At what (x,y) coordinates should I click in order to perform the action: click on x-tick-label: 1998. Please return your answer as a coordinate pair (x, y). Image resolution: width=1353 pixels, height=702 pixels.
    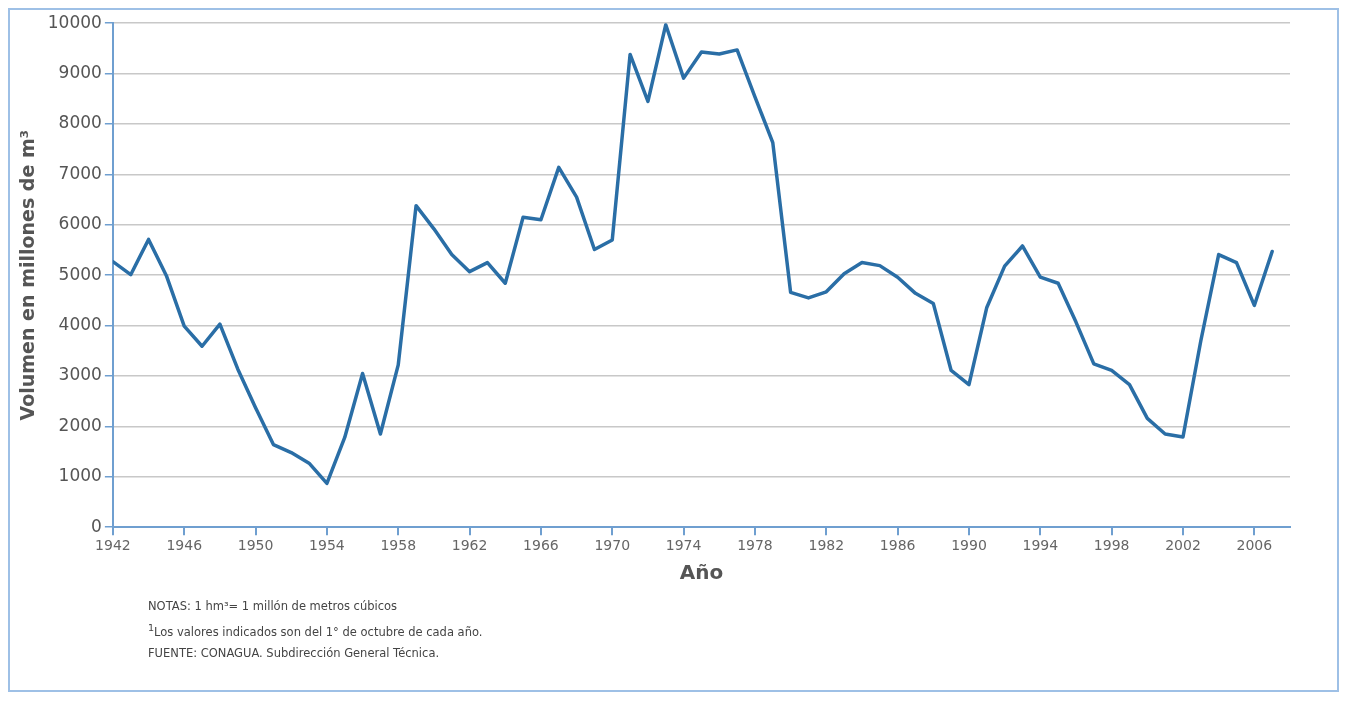
    Looking at the image, I should click on (1111, 545).